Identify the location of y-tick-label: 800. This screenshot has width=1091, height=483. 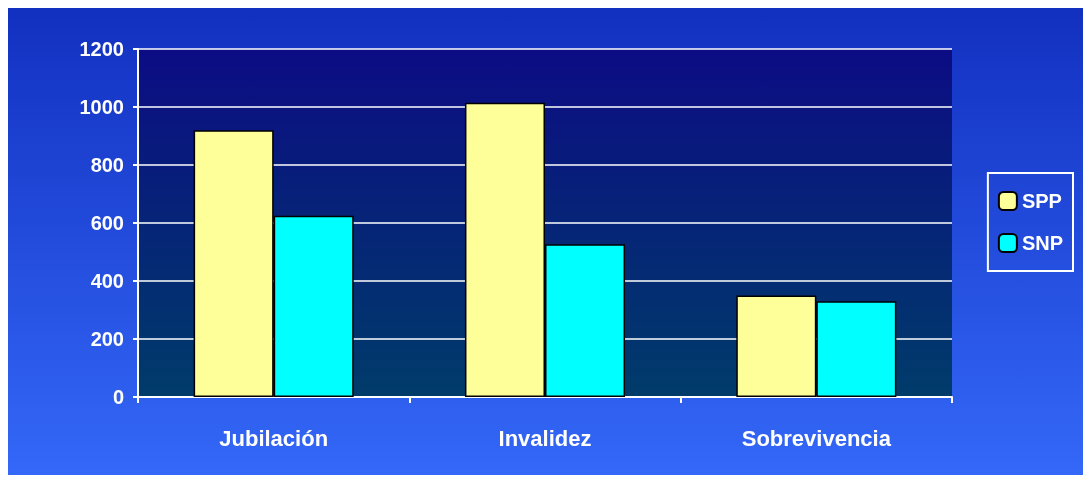
(107, 165).